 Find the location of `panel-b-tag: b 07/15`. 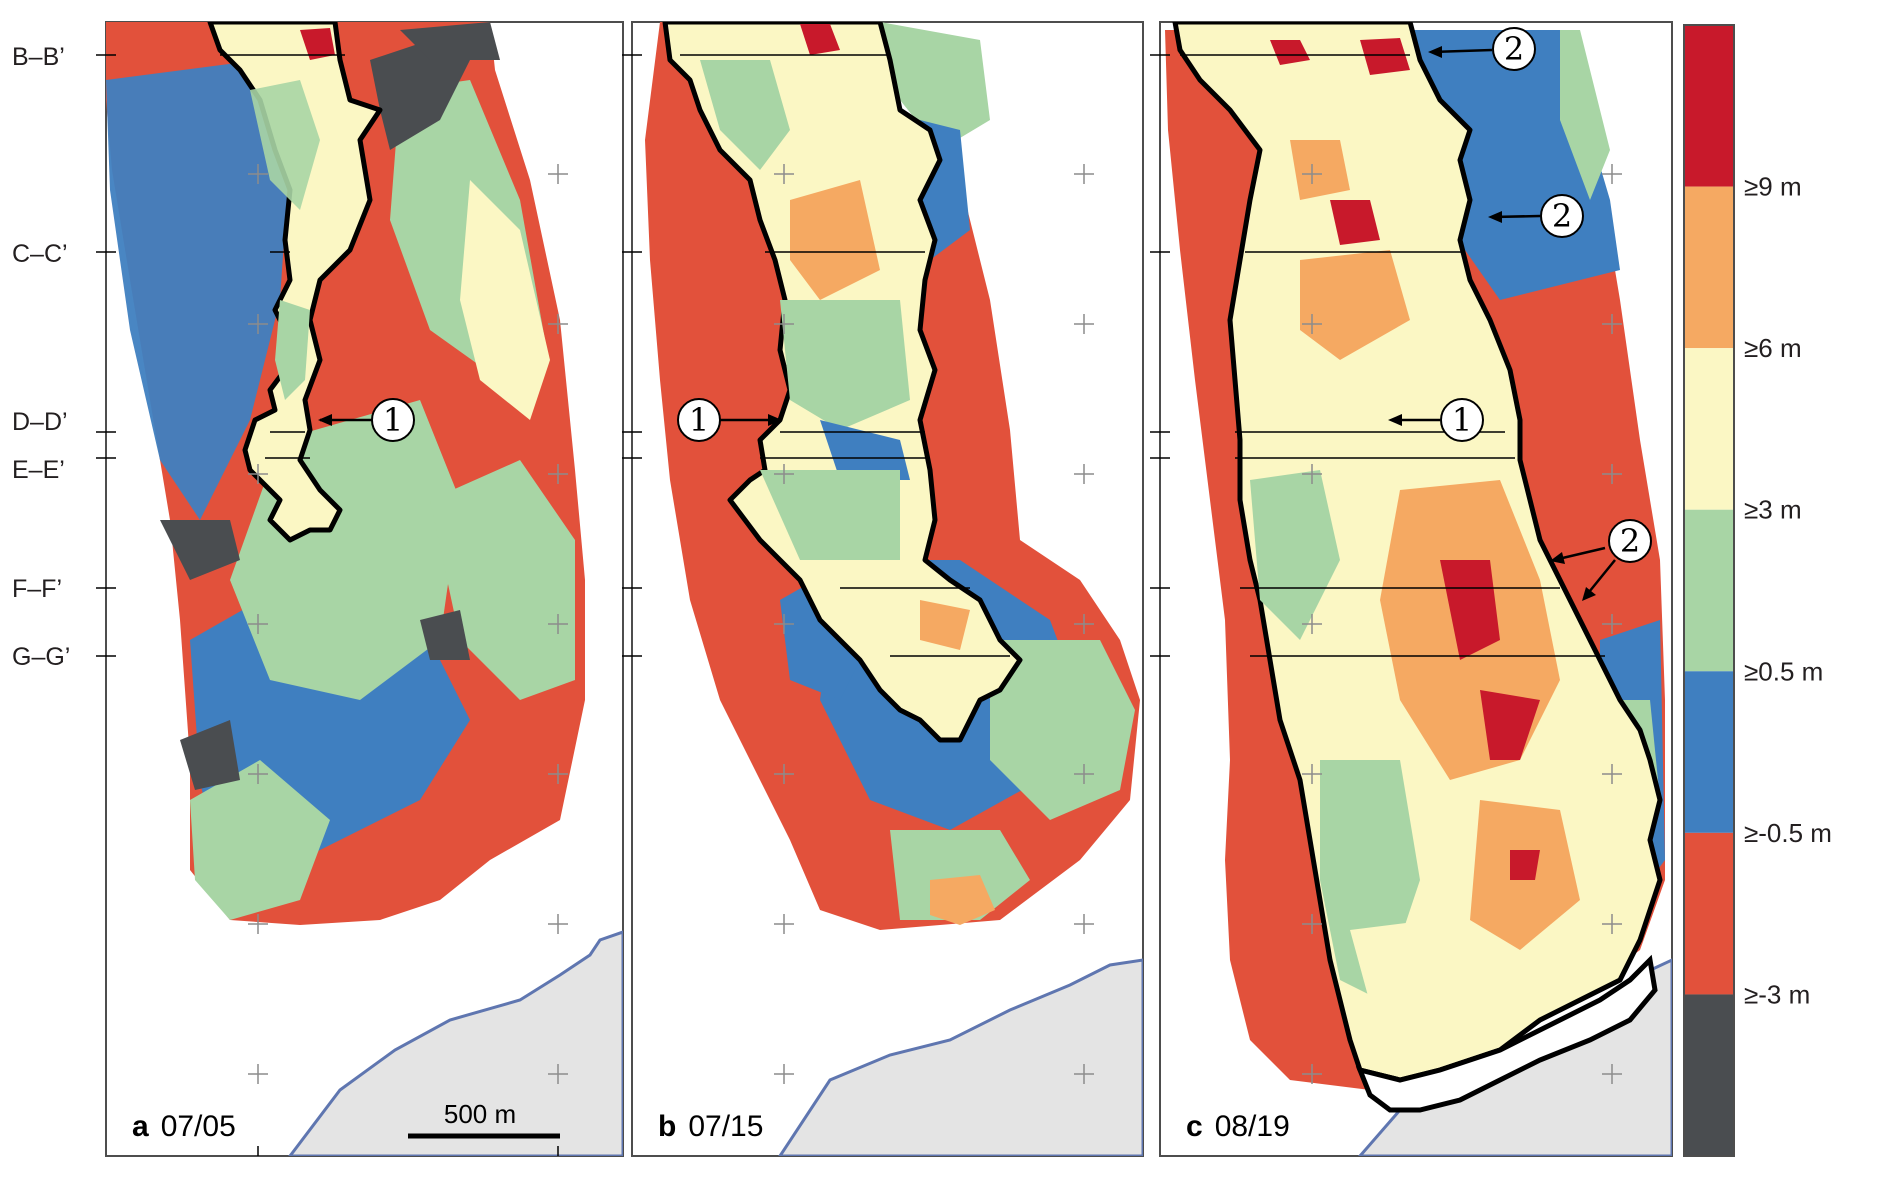

panel-b-tag: b 07/15 is located at coordinates (710, 1126).